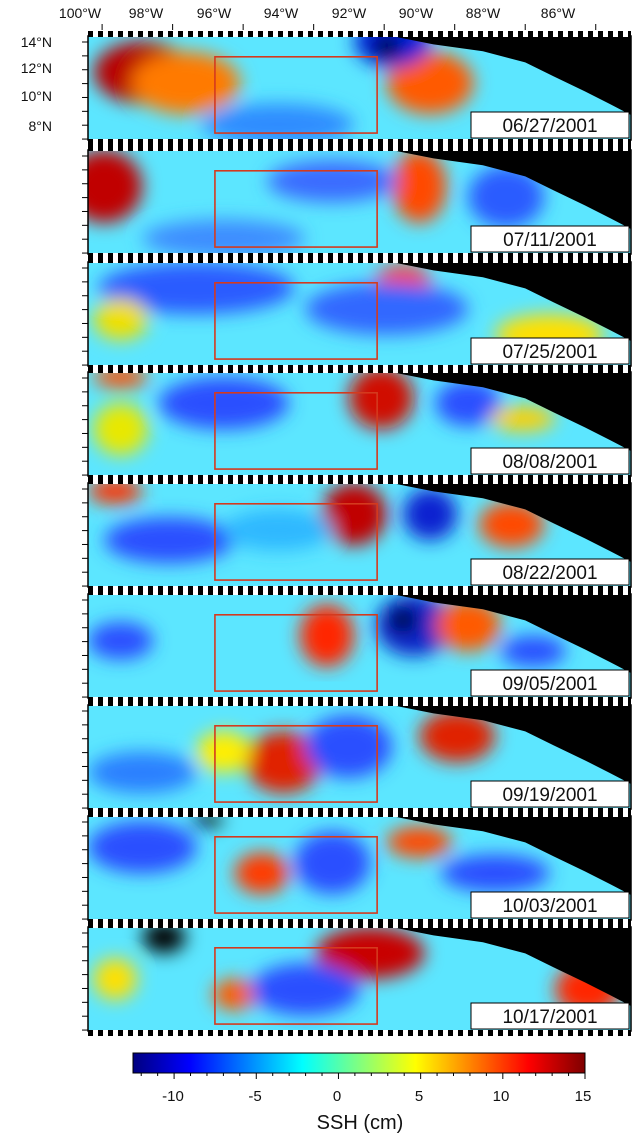 This screenshot has height=1137, width=636. I want to click on panel-date: 10/03/2001, so click(549, 906).